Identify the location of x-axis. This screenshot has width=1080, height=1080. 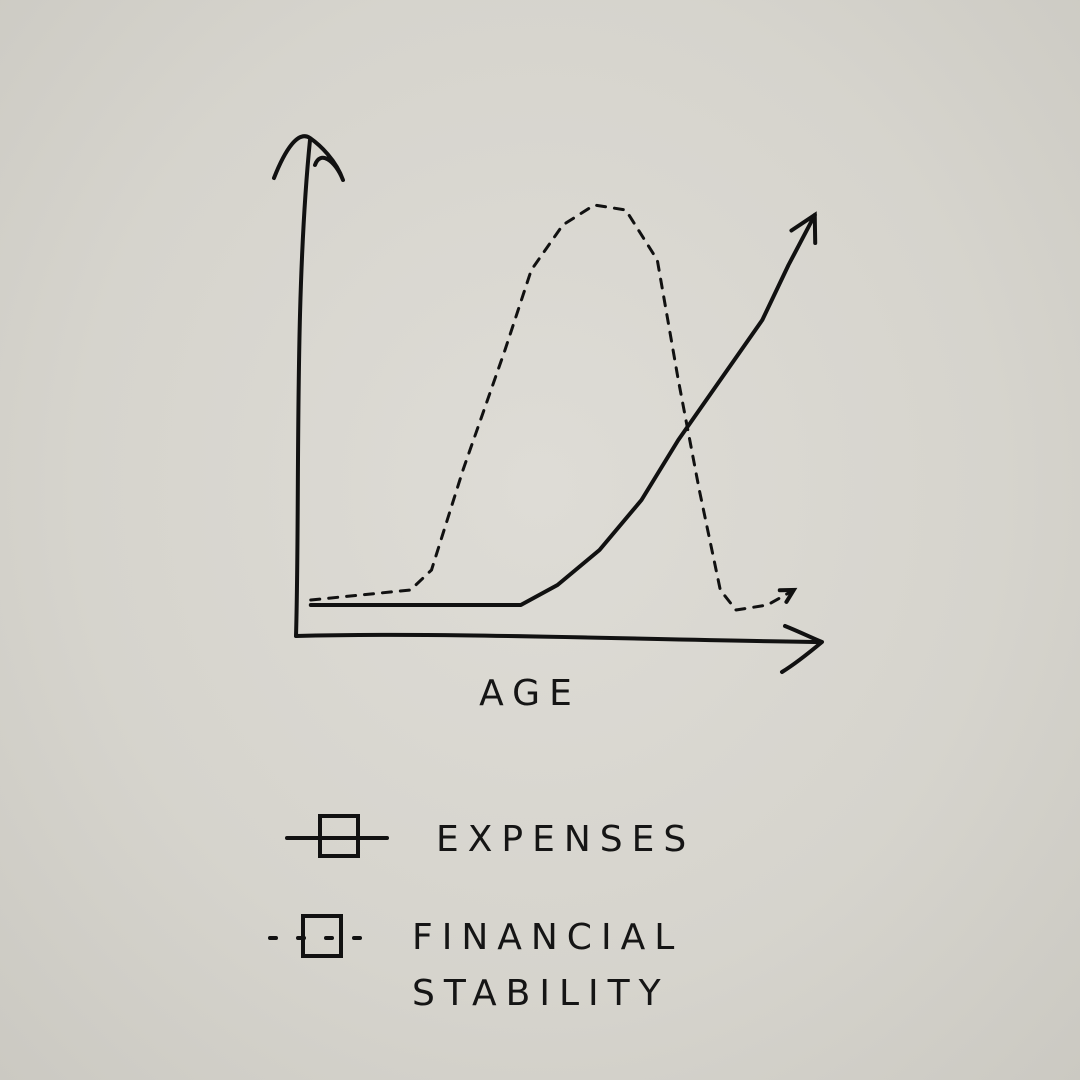
(558, 638).